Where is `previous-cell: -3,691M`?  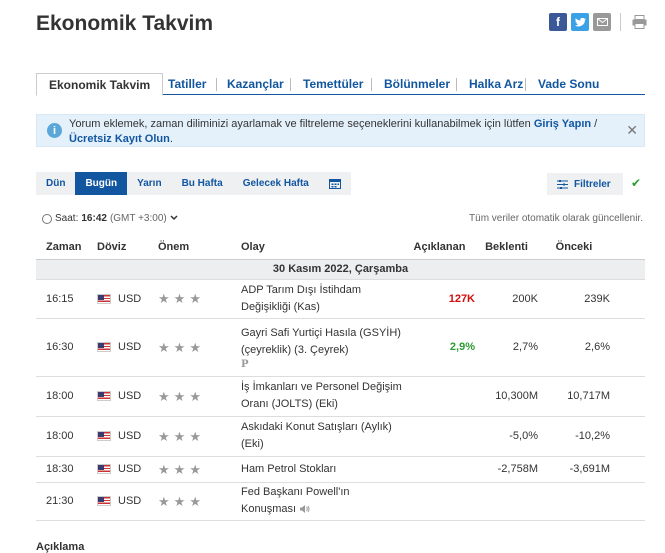
previous-cell: -3,691M is located at coordinates (591, 469).